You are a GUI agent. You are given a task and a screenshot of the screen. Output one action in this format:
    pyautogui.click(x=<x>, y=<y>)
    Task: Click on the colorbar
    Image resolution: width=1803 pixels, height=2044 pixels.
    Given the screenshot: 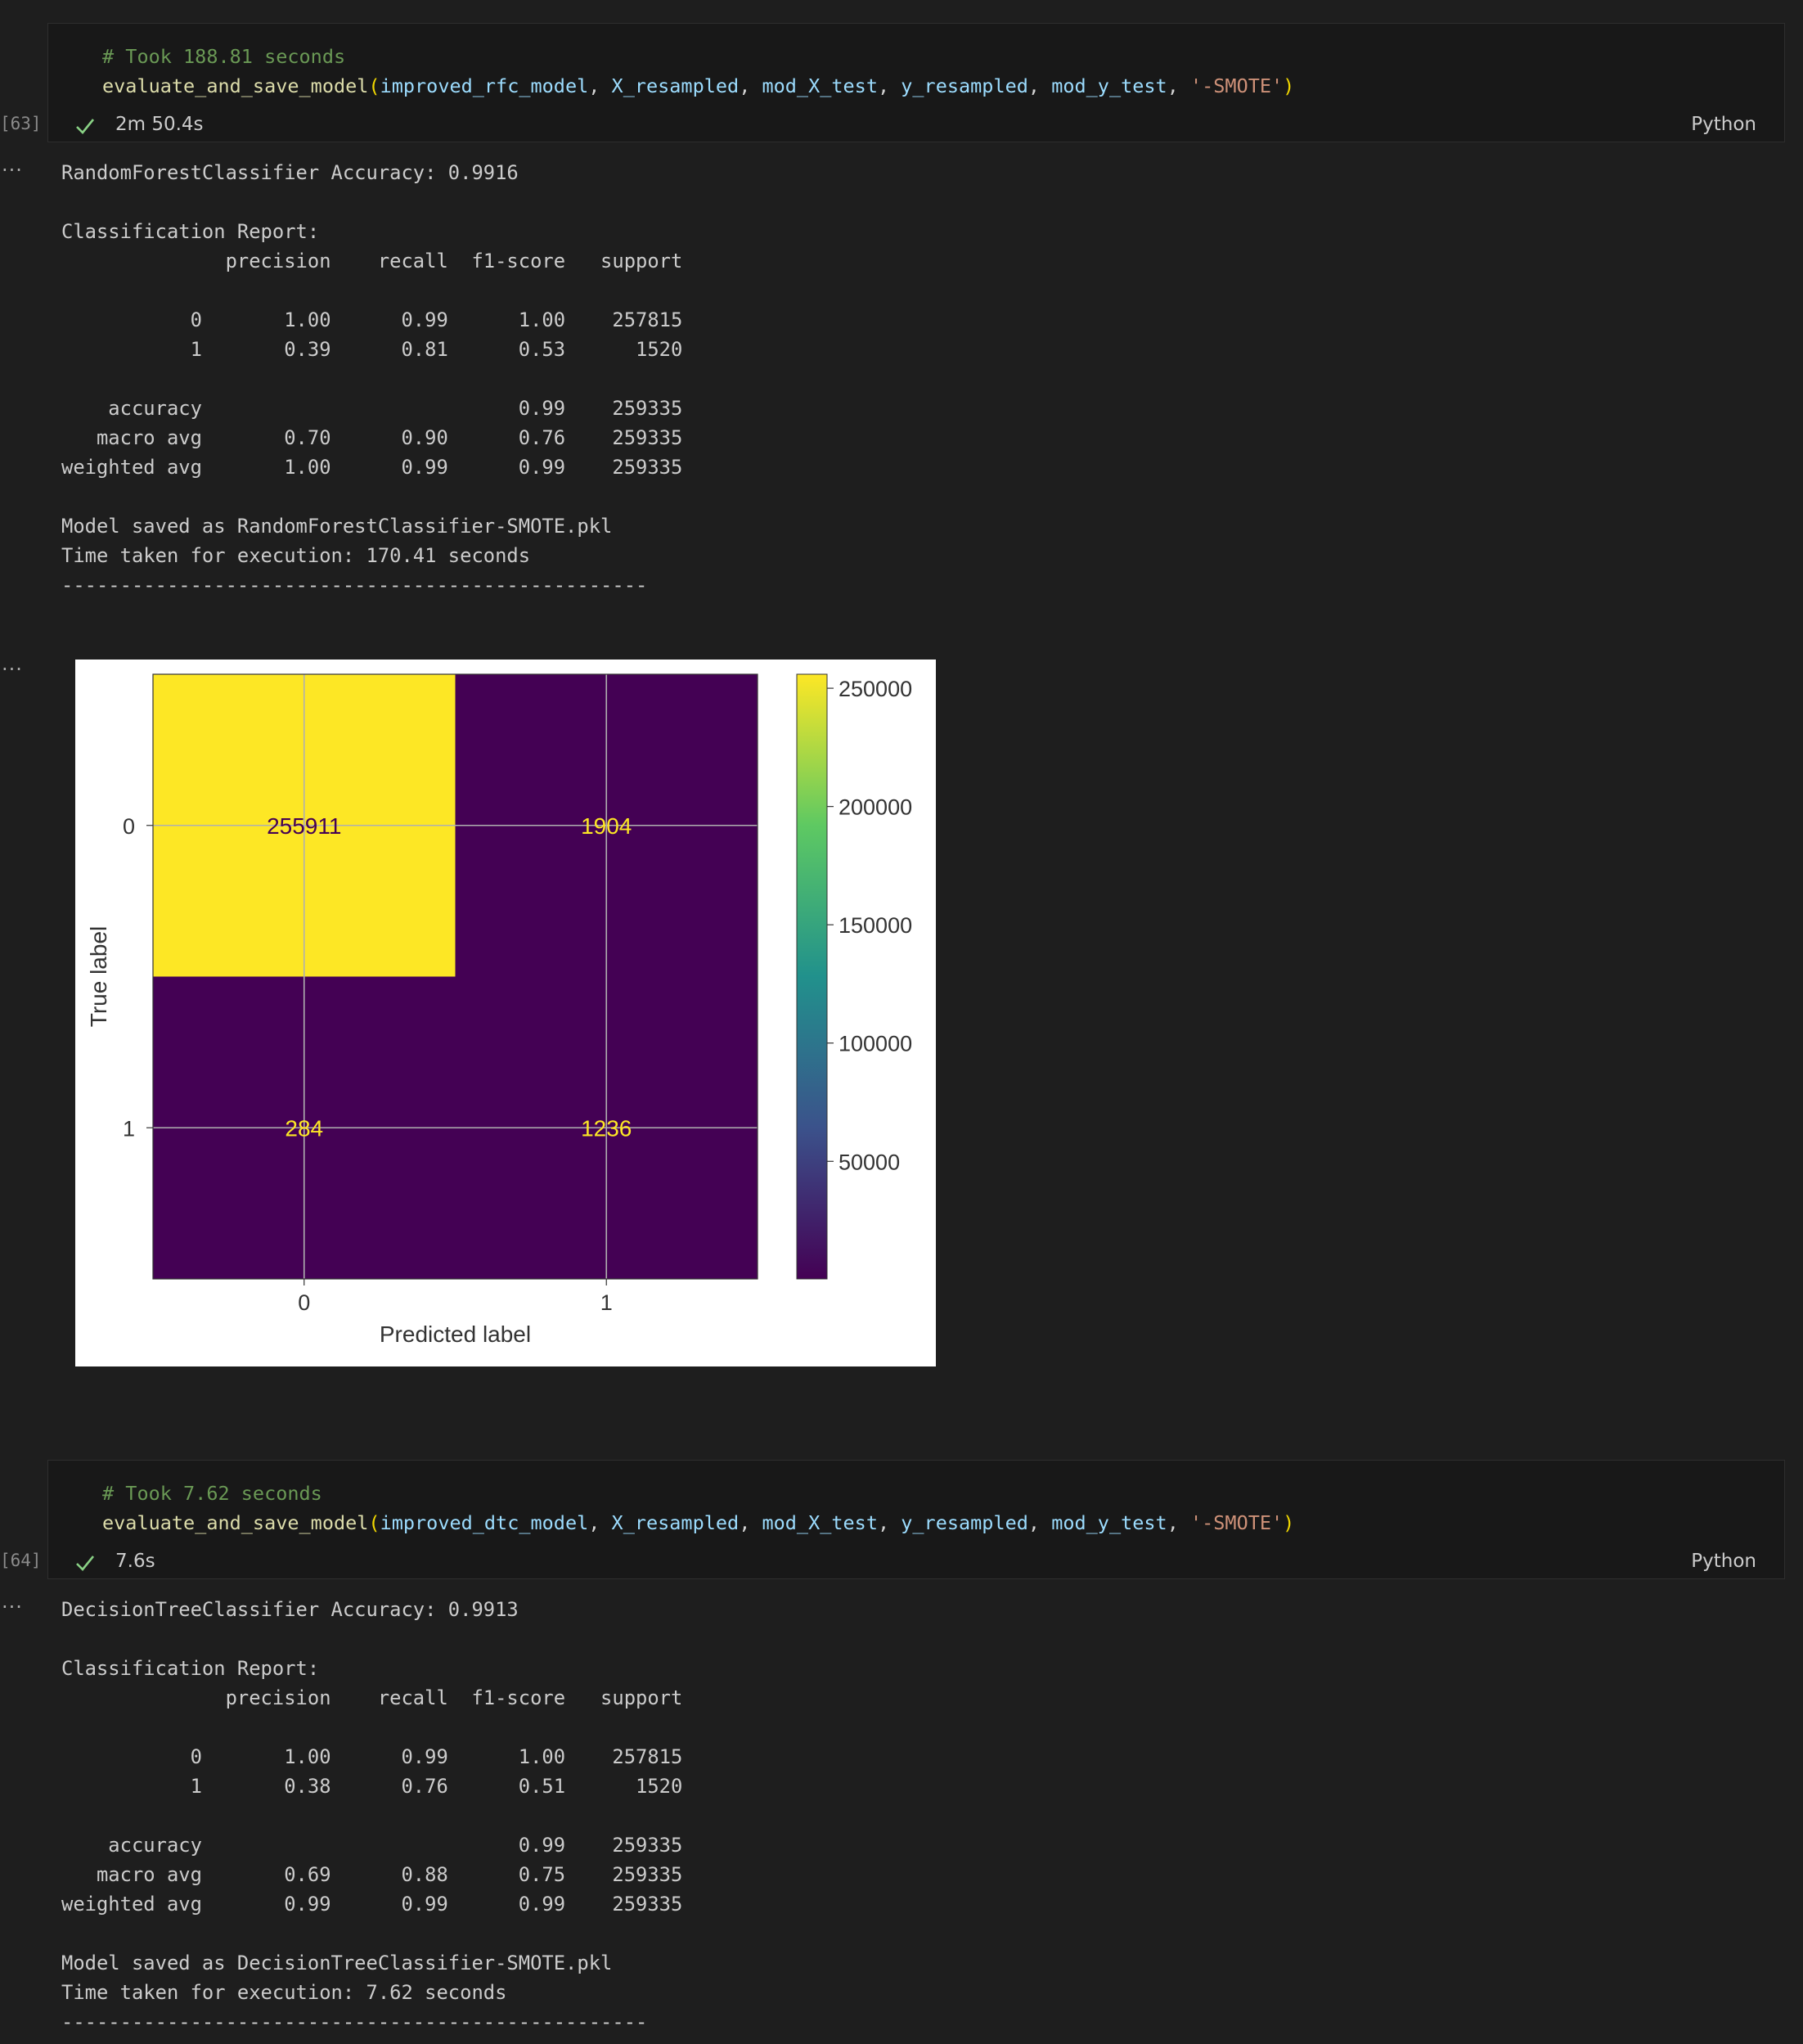 What is the action you would take?
    pyautogui.click(x=812, y=976)
    